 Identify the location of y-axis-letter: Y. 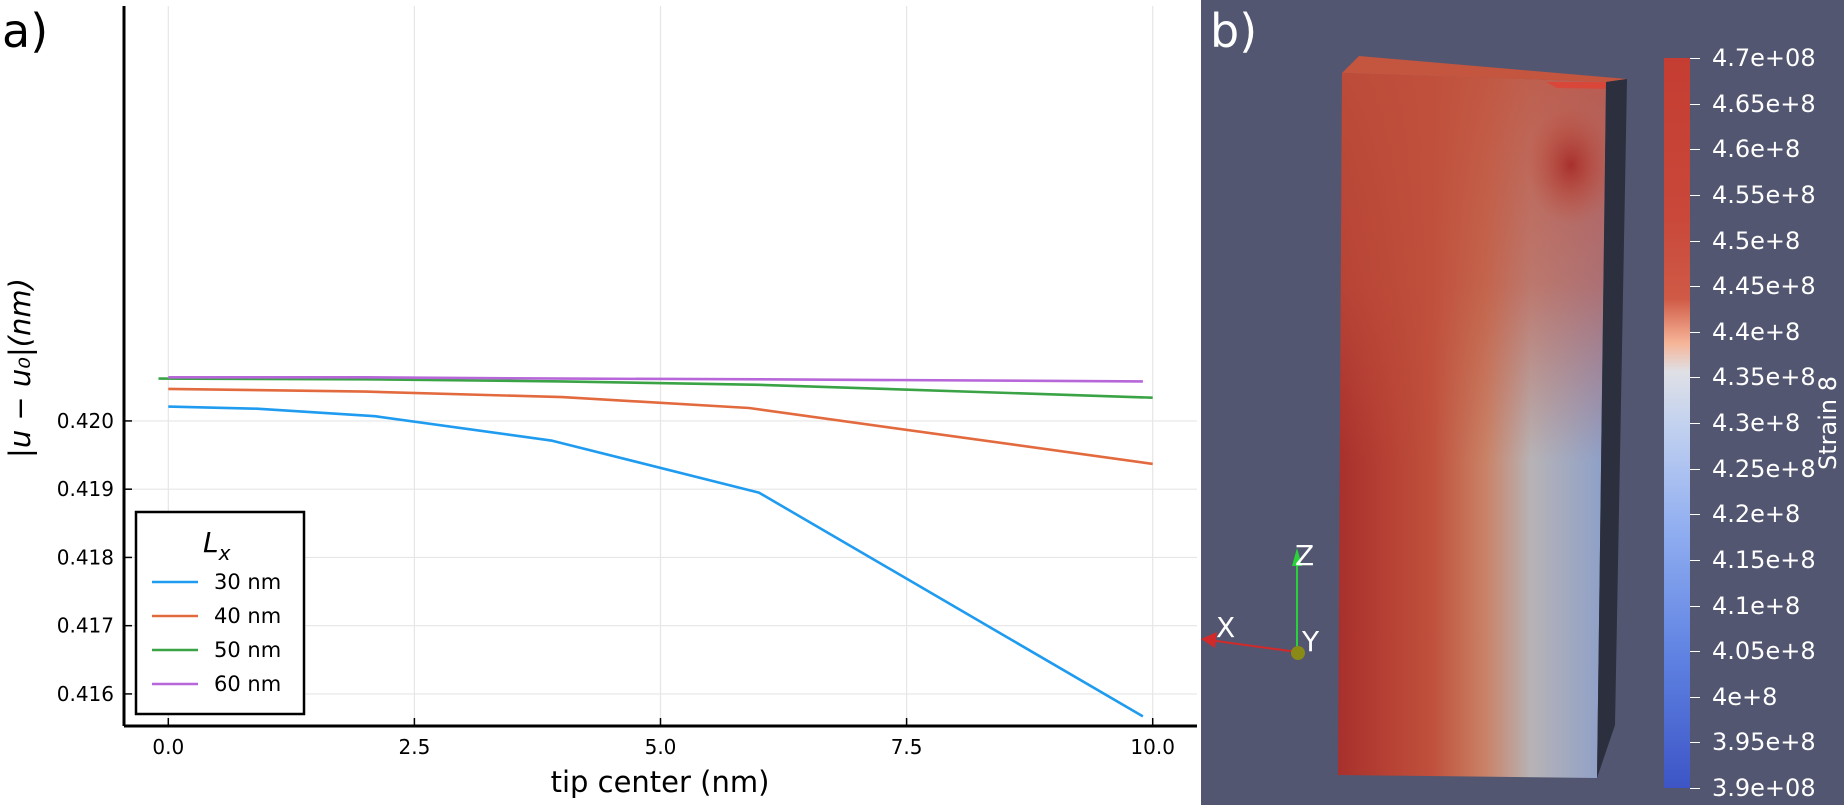
(1311, 641).